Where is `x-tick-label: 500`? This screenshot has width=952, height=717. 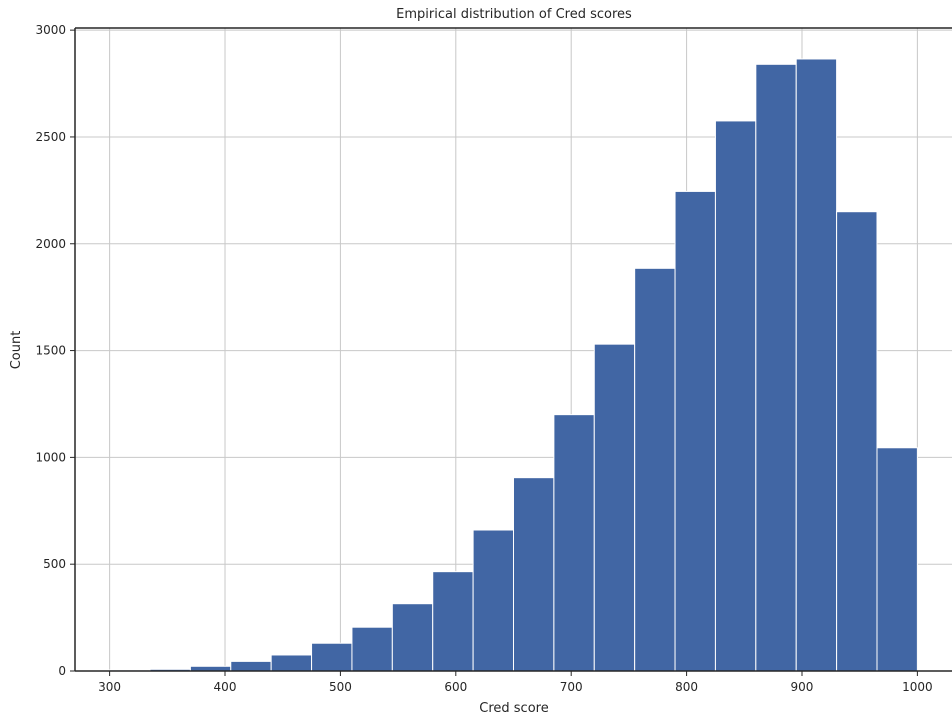
x-tick-label: 500 is located at coordinates (340, 687).